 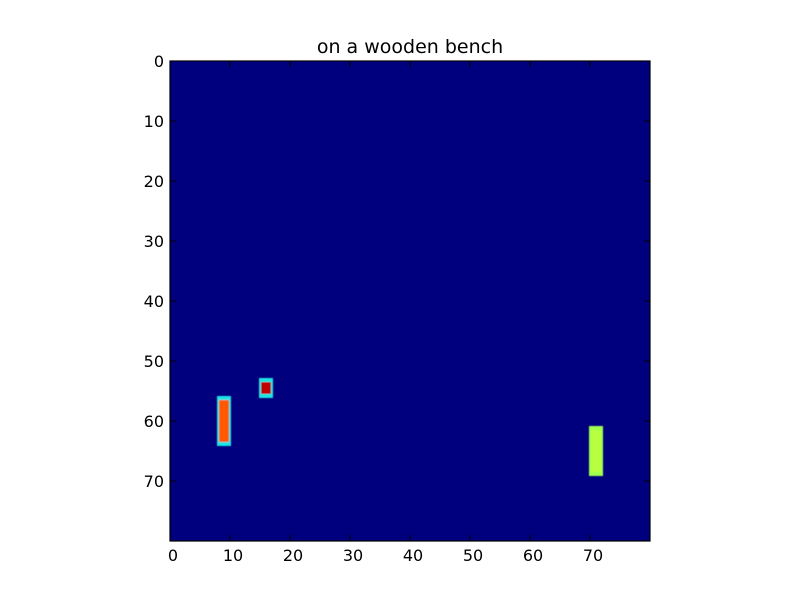 I want to click on y-tick-label: 50, so click(x=154, y=361).